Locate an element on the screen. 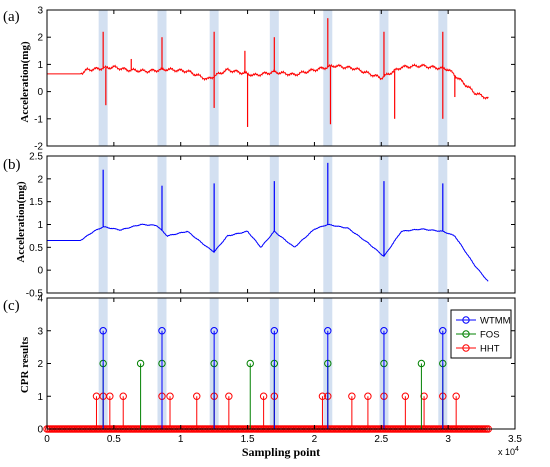  xtick-label: 1 is located at coordinates (181, 439).